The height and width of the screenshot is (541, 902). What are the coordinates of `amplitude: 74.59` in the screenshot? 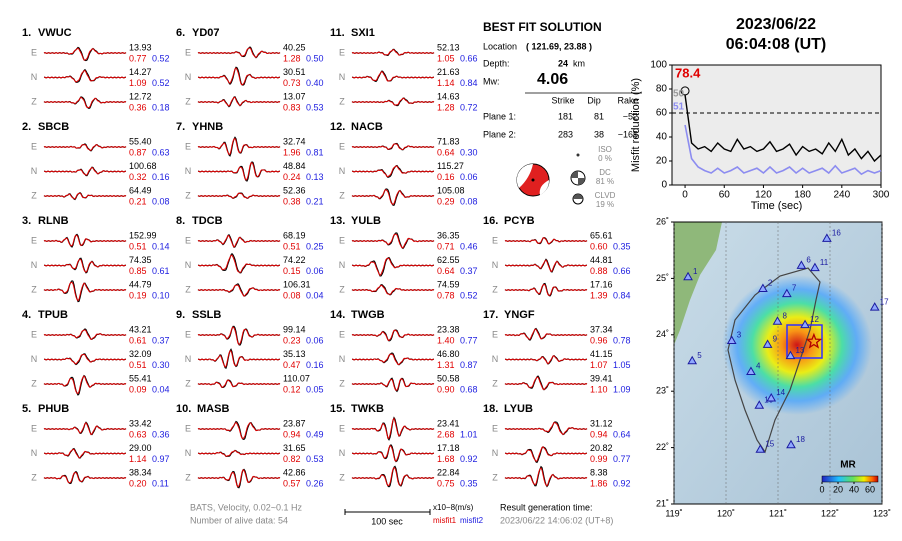 It's located at (448, 284).